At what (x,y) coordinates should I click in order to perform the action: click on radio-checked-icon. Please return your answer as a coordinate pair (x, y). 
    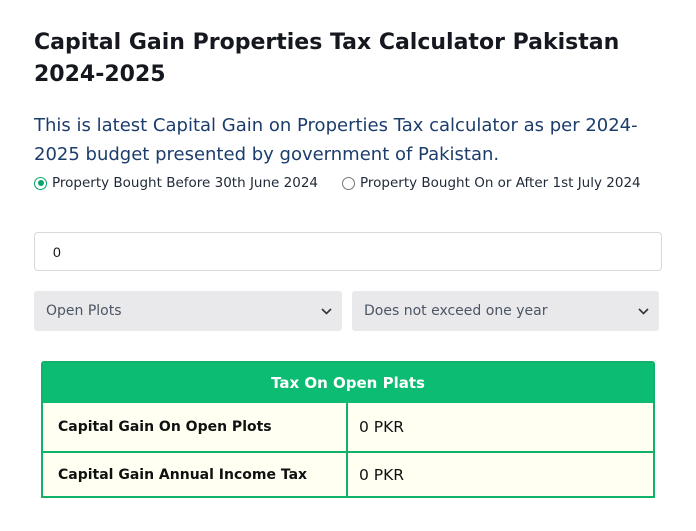
    Looking at the image, I should click on (40, 183).